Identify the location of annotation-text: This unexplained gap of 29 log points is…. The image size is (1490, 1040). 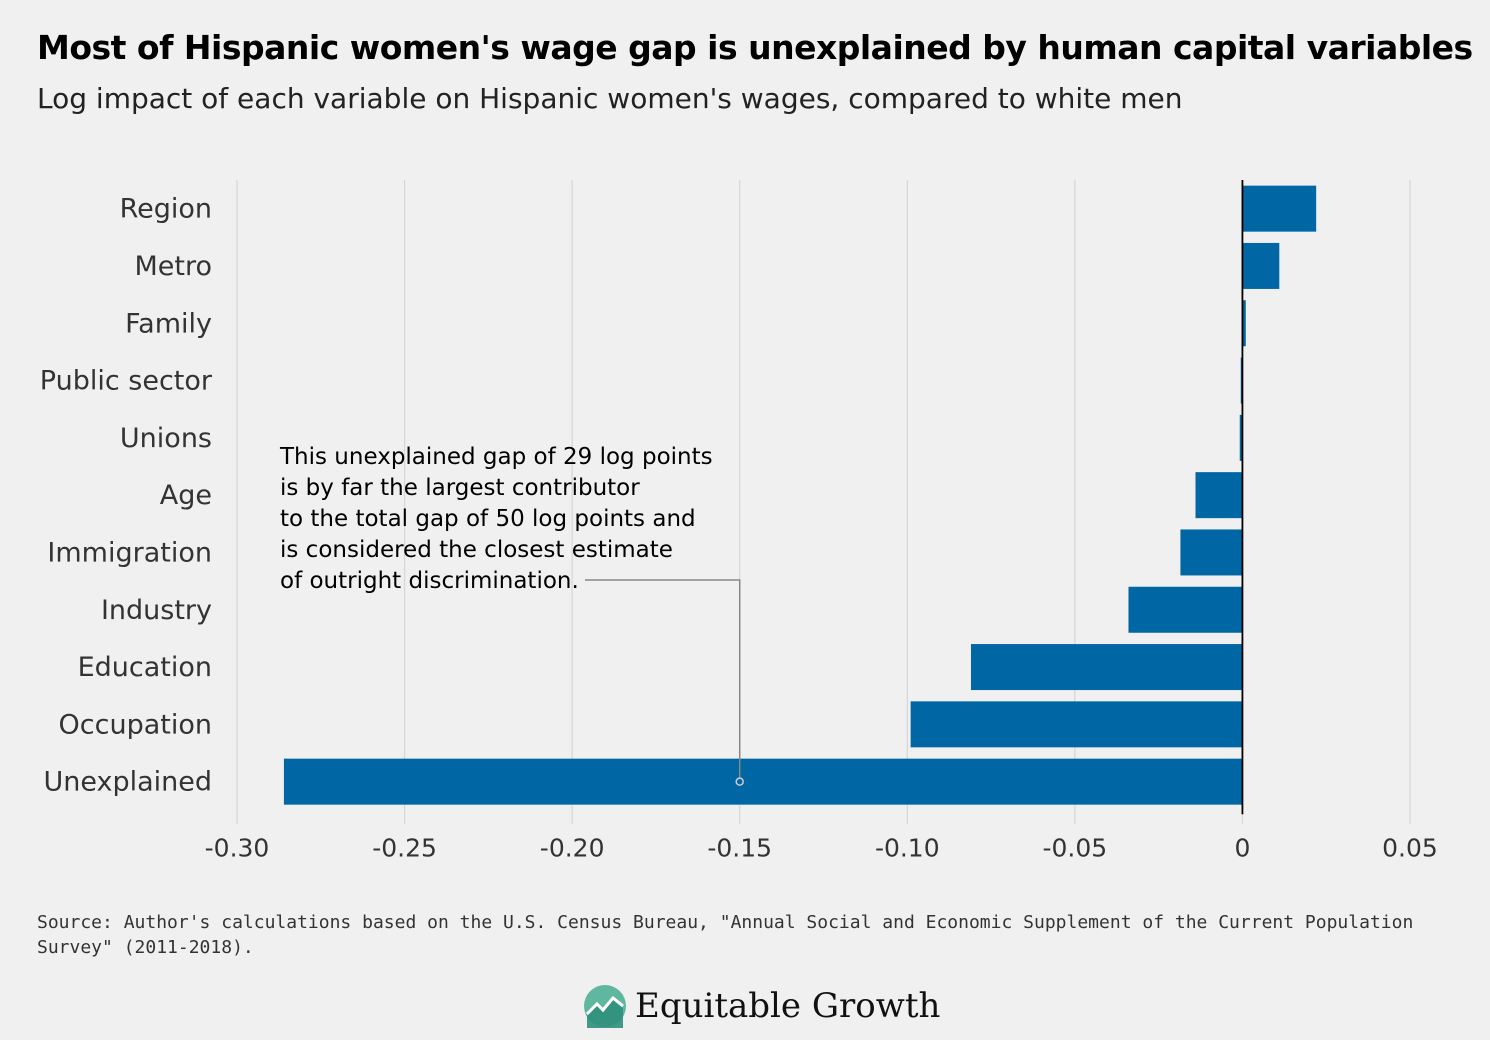
(496, 519).